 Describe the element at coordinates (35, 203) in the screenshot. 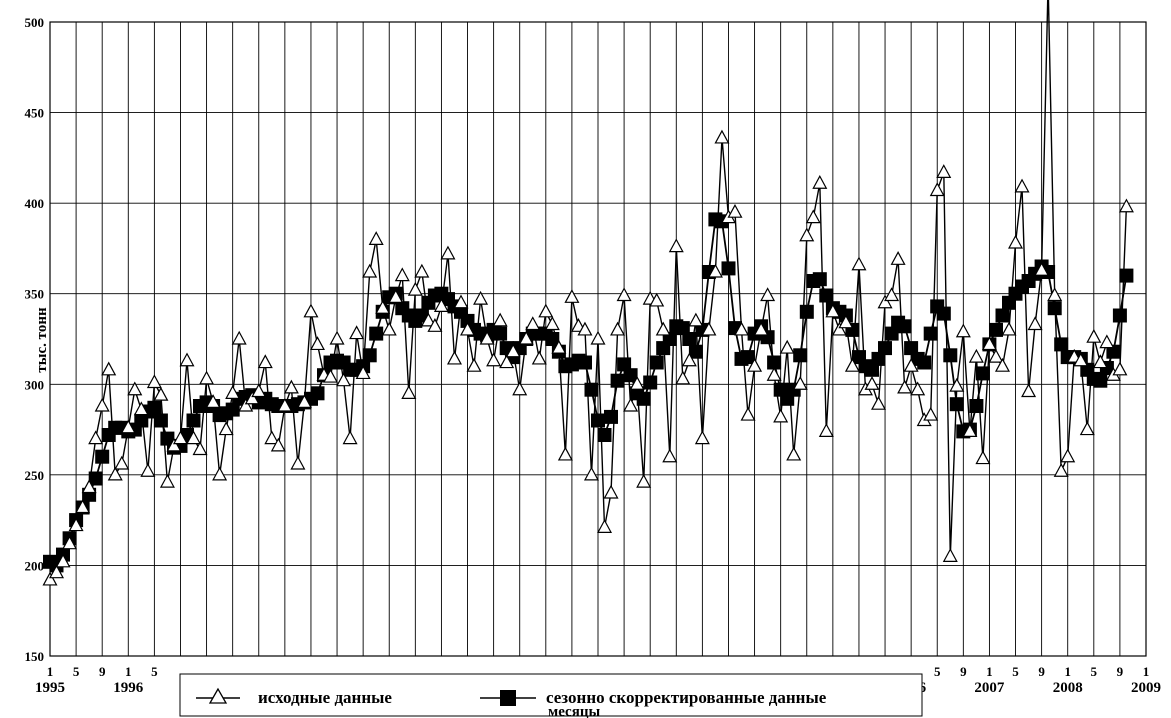

I see `y-tick-label: 400` at that location.